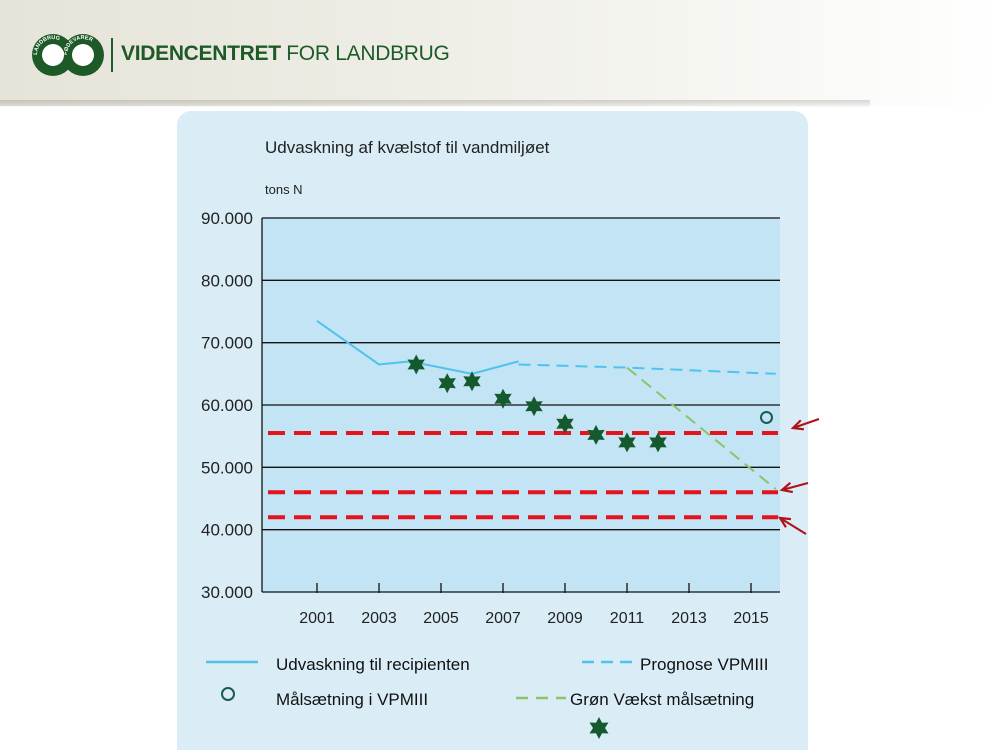  I want to click on y-axis-label: tons N, so click(284, 189).